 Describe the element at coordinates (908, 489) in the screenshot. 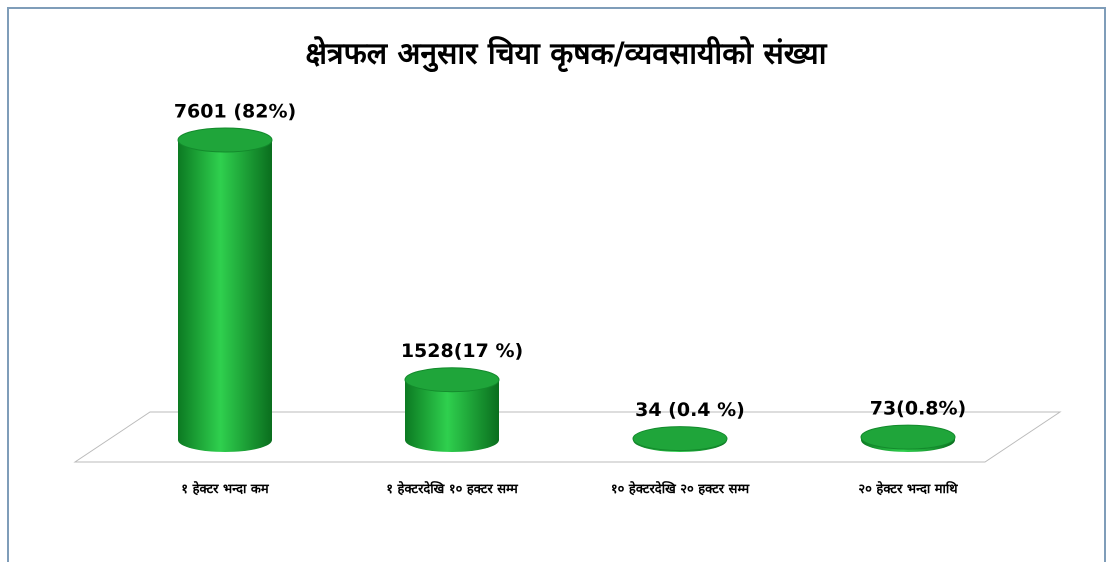

I see `x-tick-label: २० हेक्टर भन्दा माथि` at that location.